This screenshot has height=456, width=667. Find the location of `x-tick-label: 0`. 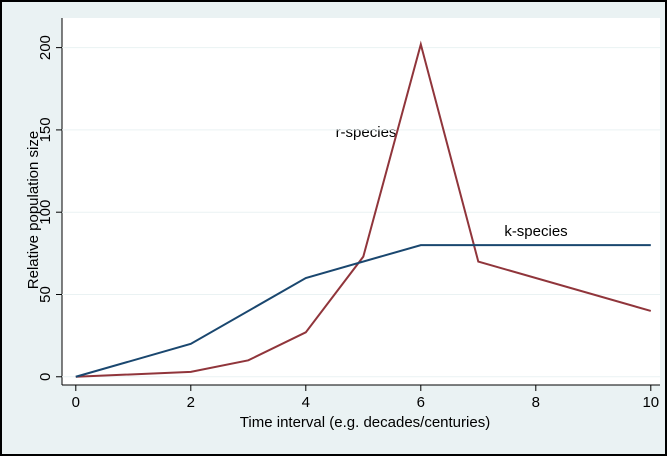

x-tick-label: 0 is located at coordinates (76, 402).